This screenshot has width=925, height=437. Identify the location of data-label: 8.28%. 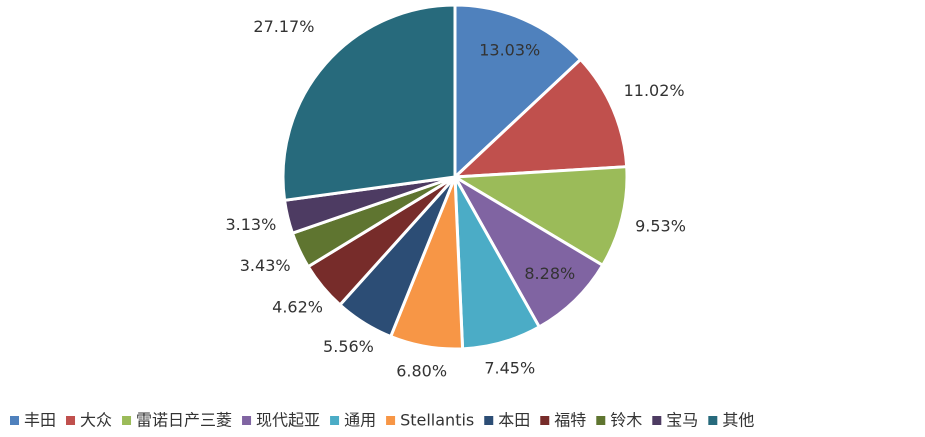
(549, 273).